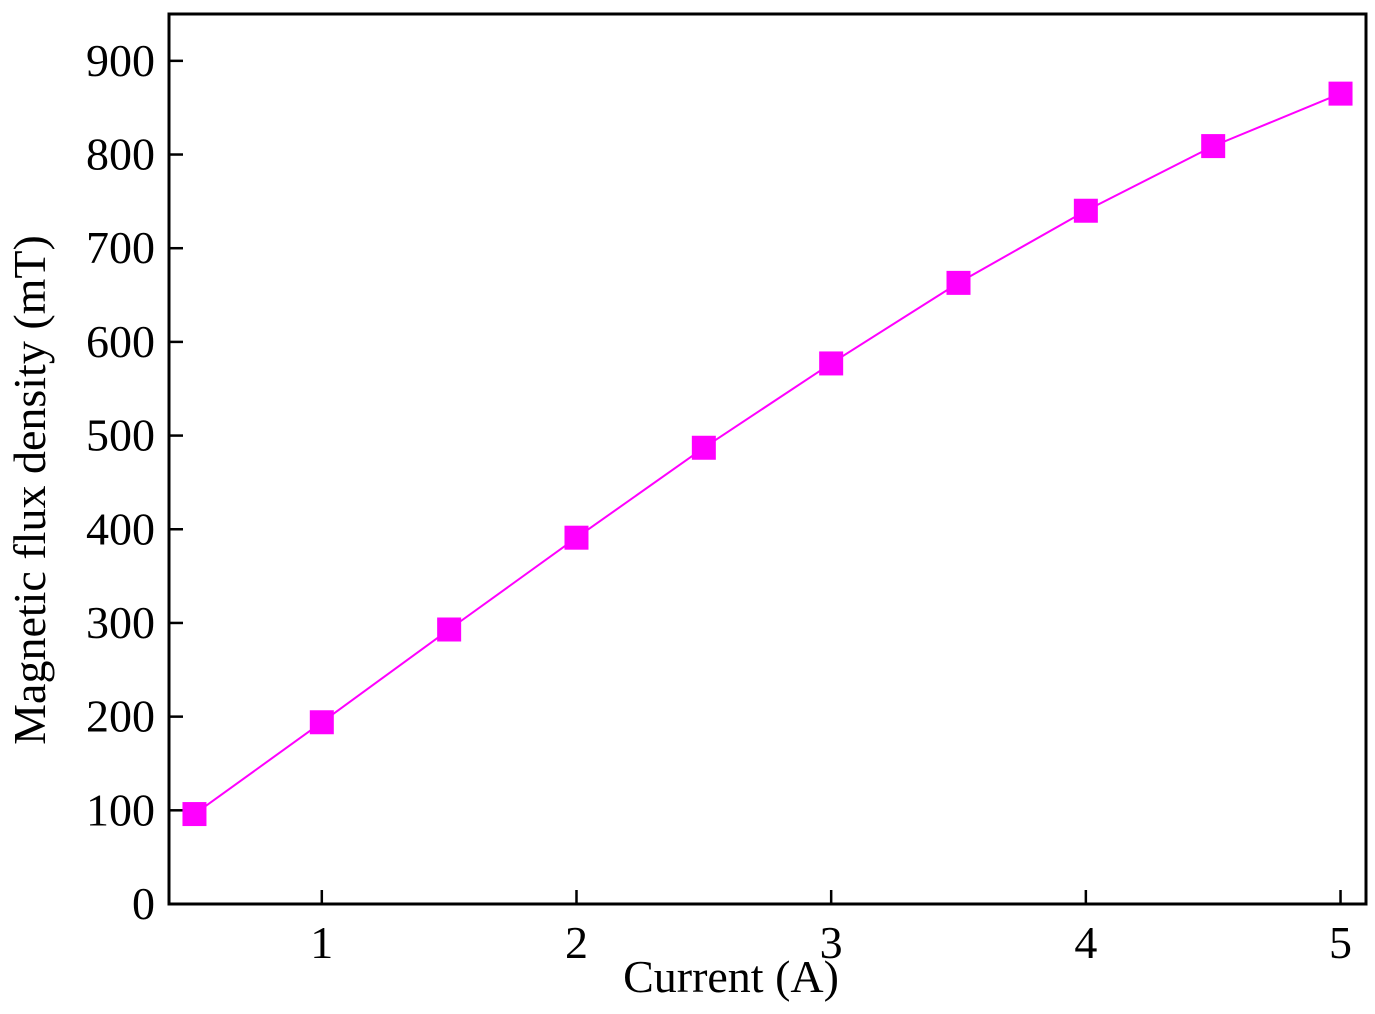  I want to click on y-tick-label: 600, so click(120, 341).